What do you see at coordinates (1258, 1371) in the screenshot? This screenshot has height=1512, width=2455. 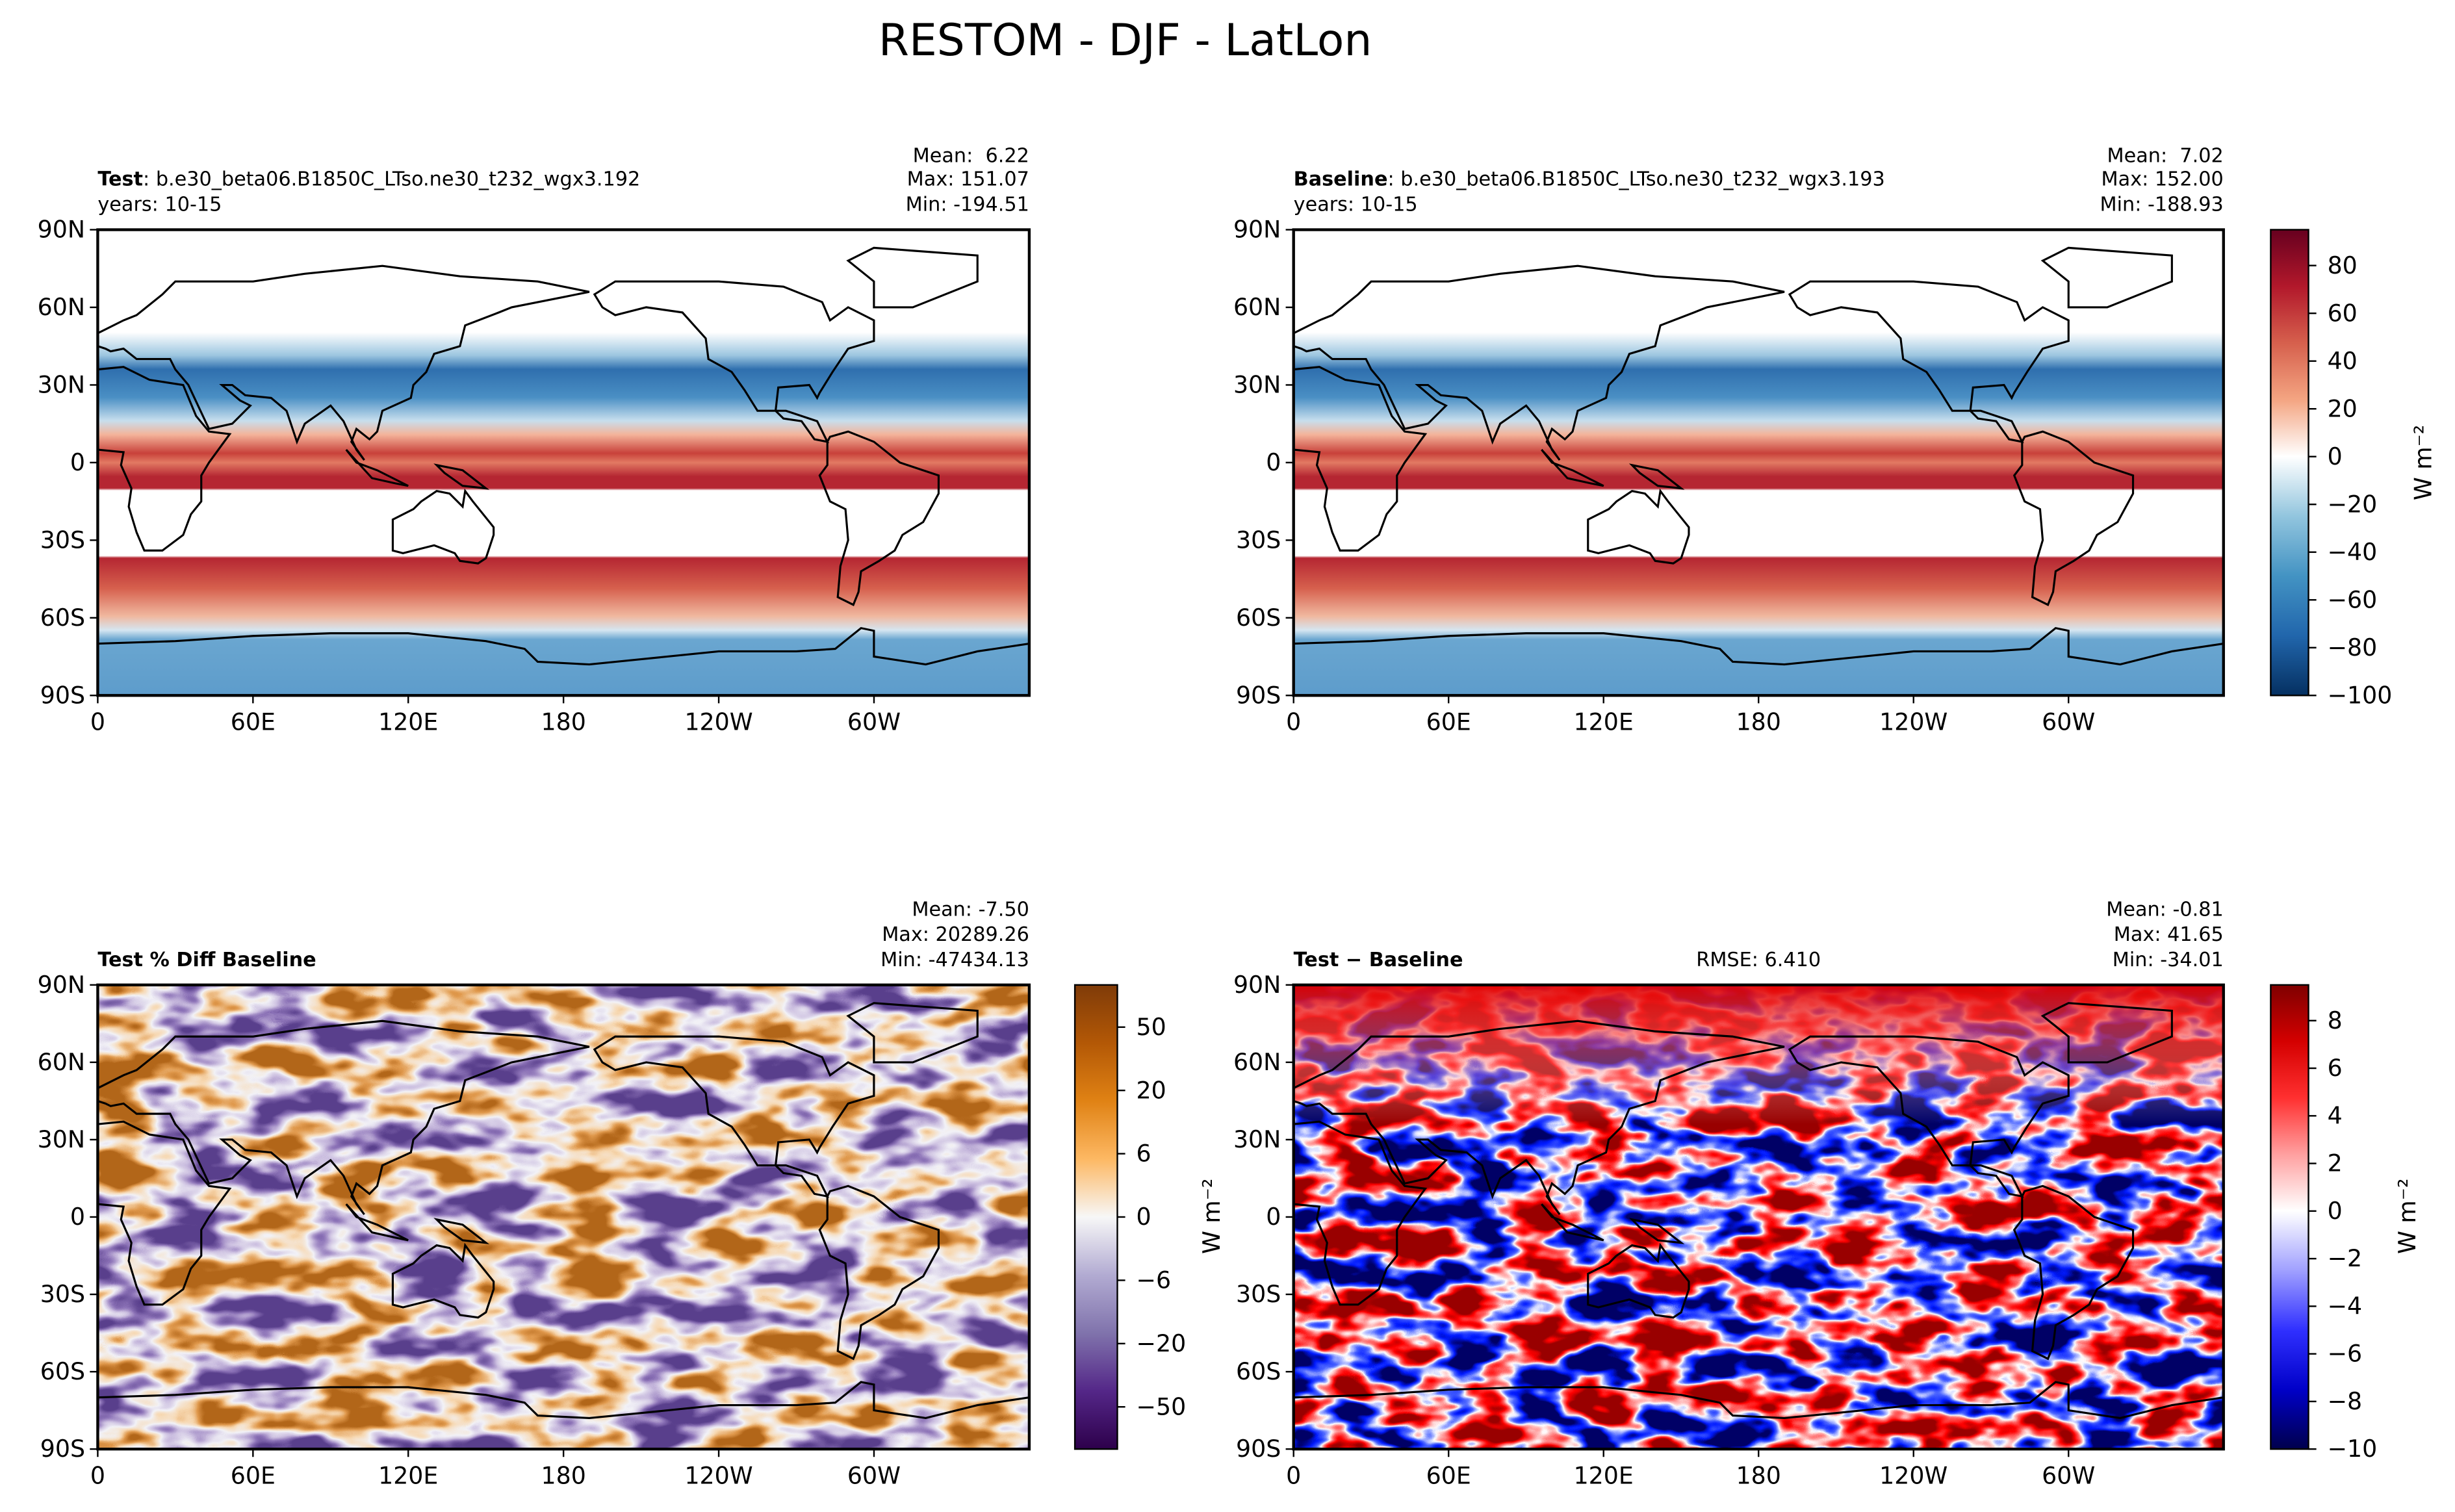 I see `y-tick-label: 60S` at bounding box center [1258, 1371].